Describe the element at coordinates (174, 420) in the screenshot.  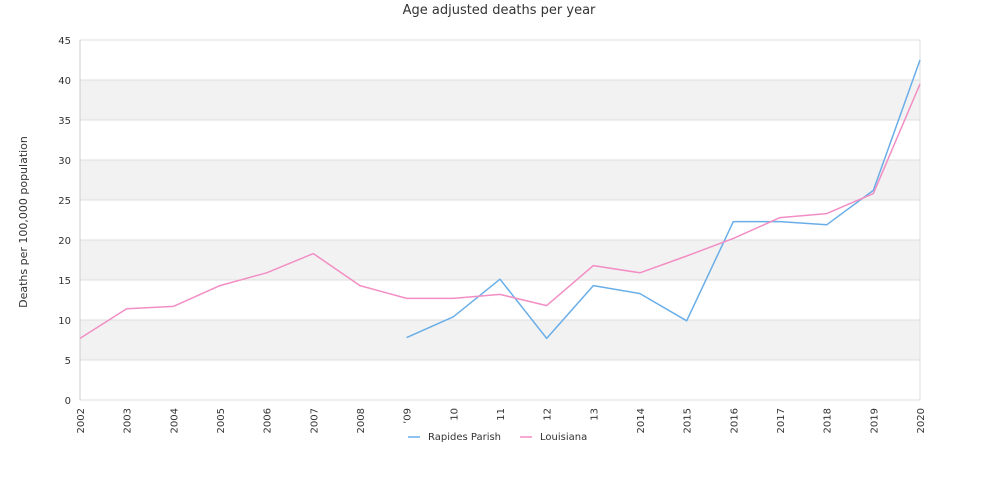
I see `x-tick-label: 2004` at that location.